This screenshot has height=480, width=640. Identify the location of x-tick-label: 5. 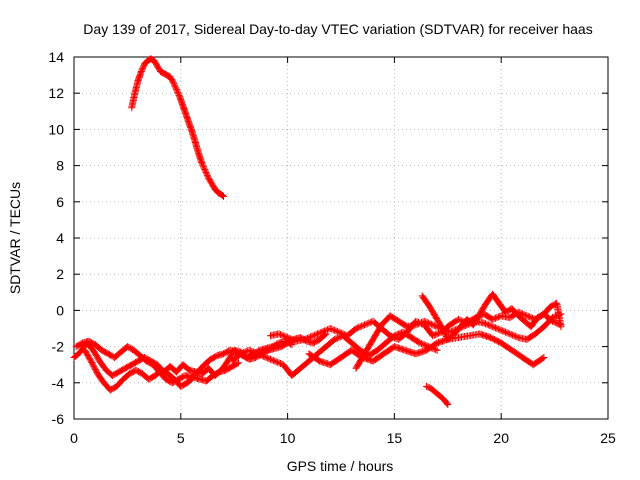
(181, 438).